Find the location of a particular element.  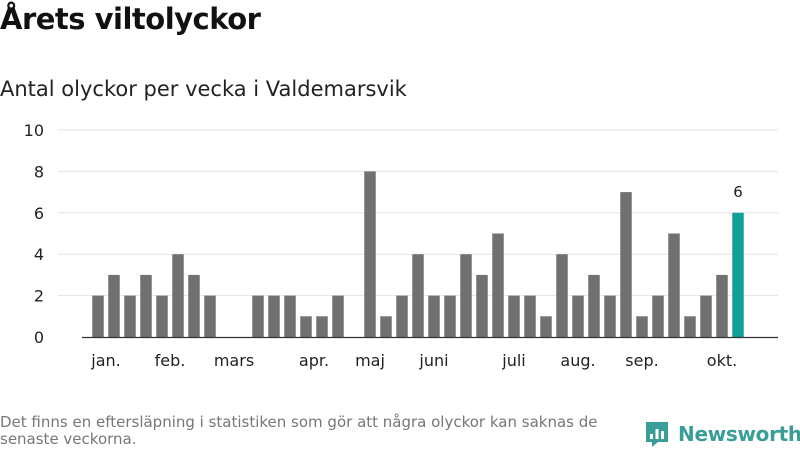

page-title: Årets viltolyckor is located at coordinates (130, 19).